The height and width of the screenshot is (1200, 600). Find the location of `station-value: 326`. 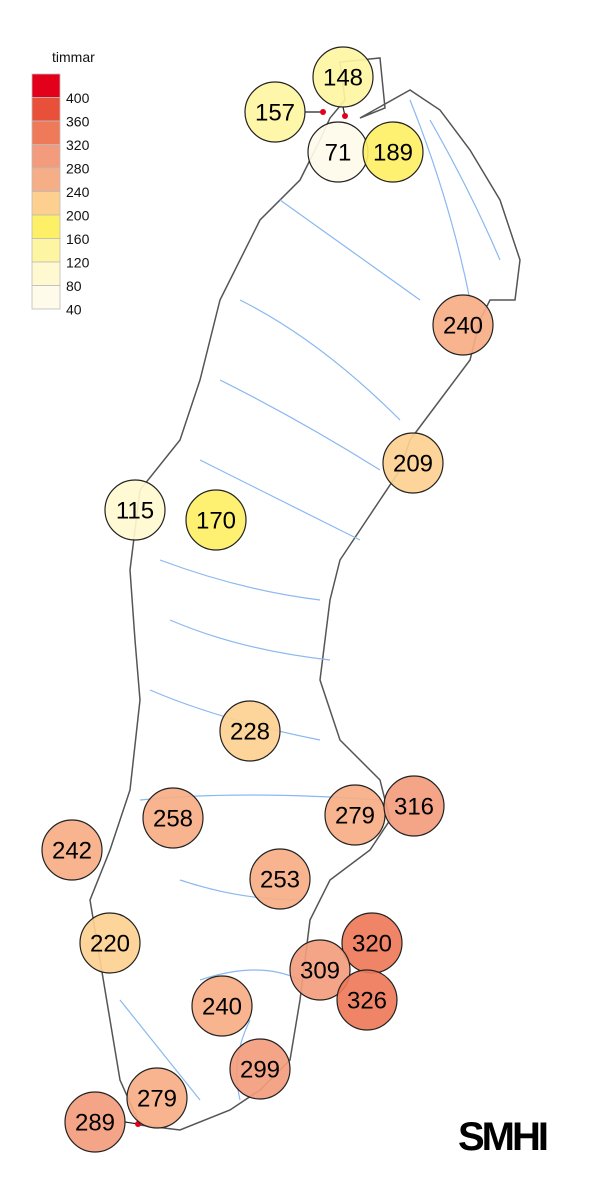

station-value: 326 is located at coordinates (367, 1001).